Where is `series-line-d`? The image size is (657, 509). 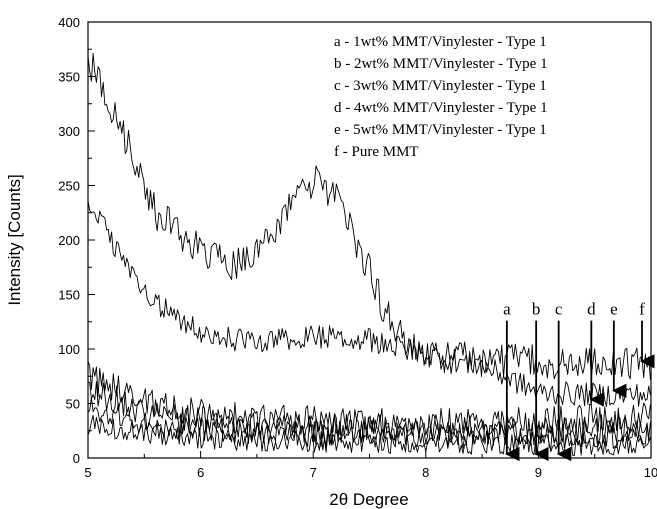 series-line-d is located at coordinates (369, 399).